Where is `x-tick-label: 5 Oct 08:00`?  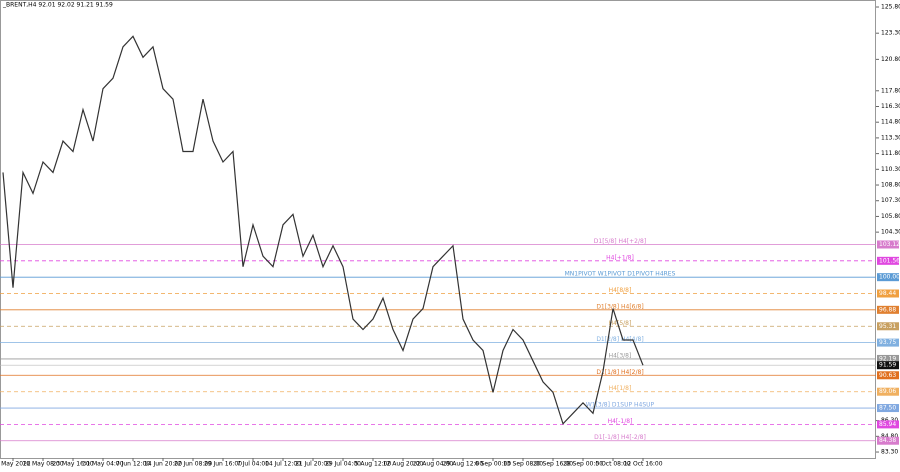 x-tick-label: 5 Oct 08:00 is located at coordinates (612, 464).